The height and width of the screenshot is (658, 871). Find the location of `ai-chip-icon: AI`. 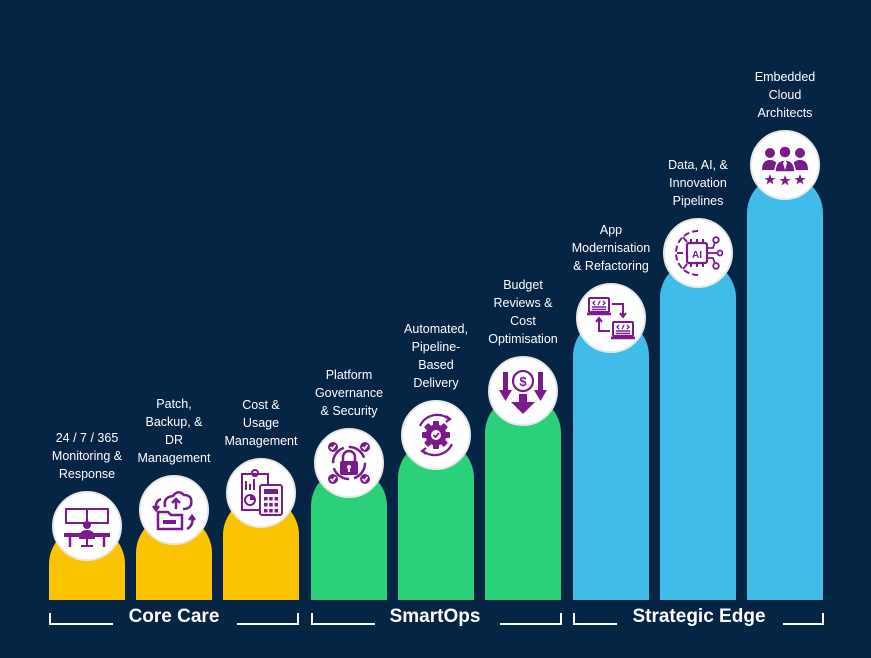

ai-chip-icon: AI is located at coordinates (698, 253).